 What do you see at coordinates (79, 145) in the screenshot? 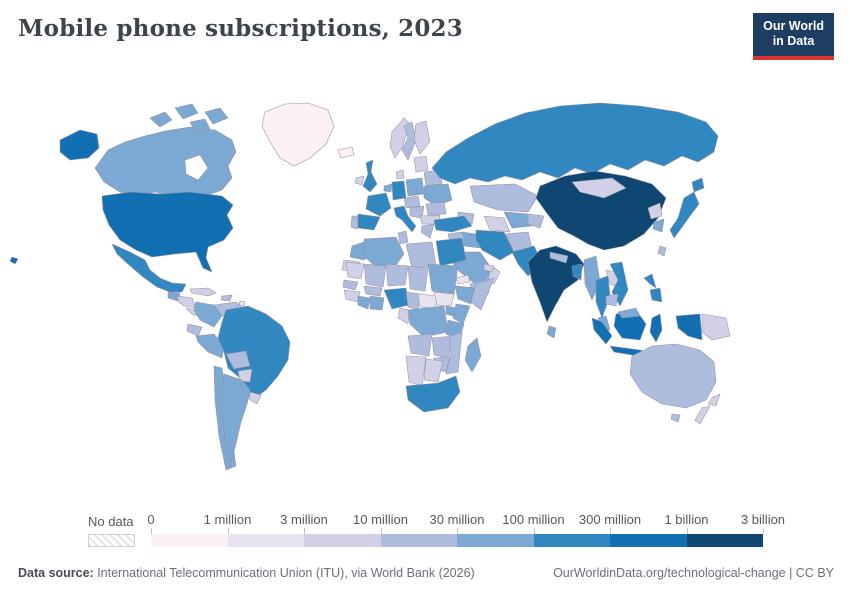
I see `country-alaska` at bounding box center [79, 145].